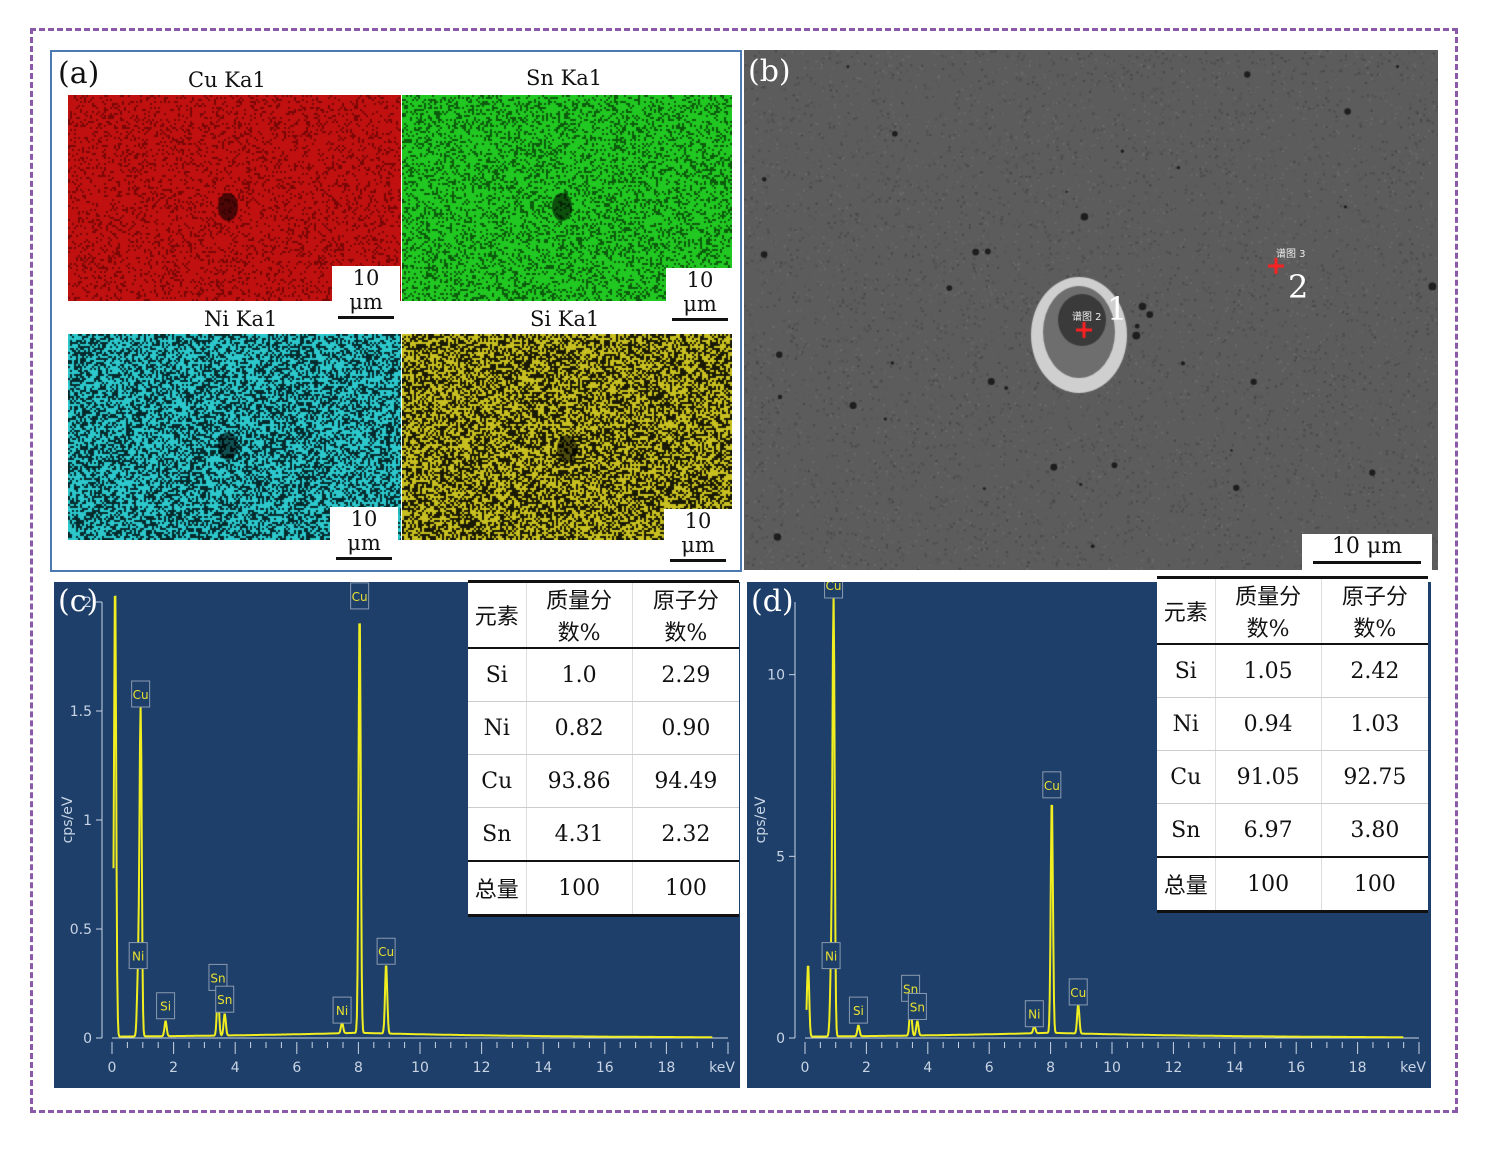 Image resolution: width=1489 pixels, height=1152 pixels. Describe the element at coordinates (685, 834) in the screenshot. I see `table-cell: 2.32` at that location.